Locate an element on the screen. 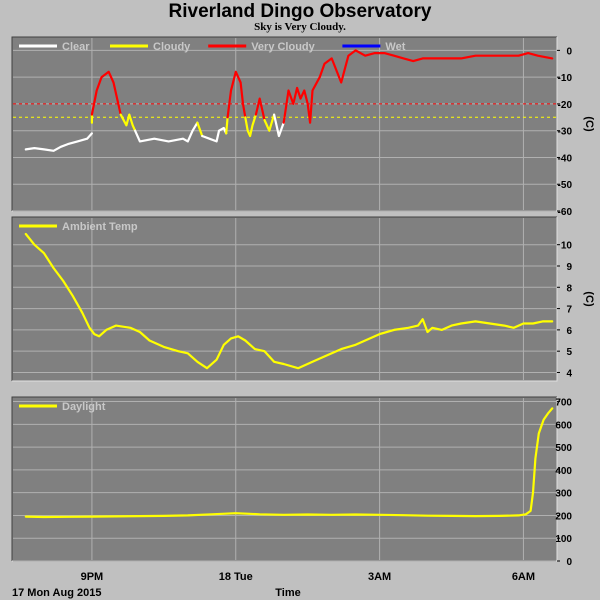  x-axis-label: Time is located at coordinates (287, 593).